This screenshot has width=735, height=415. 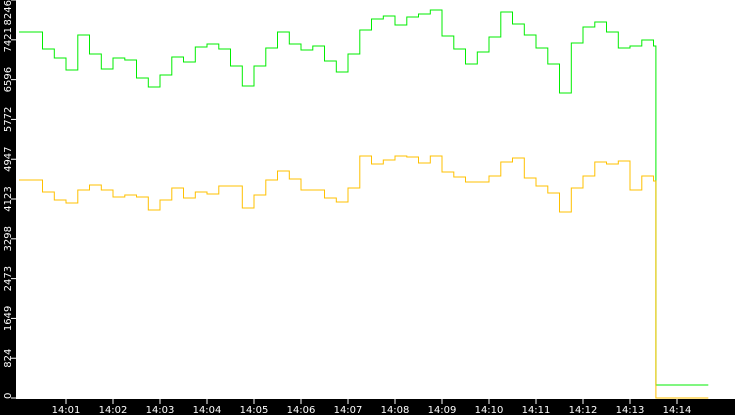 What do you see at coordinates (8, 278) in the screenshot?
I see `y-tick-label: 2473` at bounding box center [8, 278].